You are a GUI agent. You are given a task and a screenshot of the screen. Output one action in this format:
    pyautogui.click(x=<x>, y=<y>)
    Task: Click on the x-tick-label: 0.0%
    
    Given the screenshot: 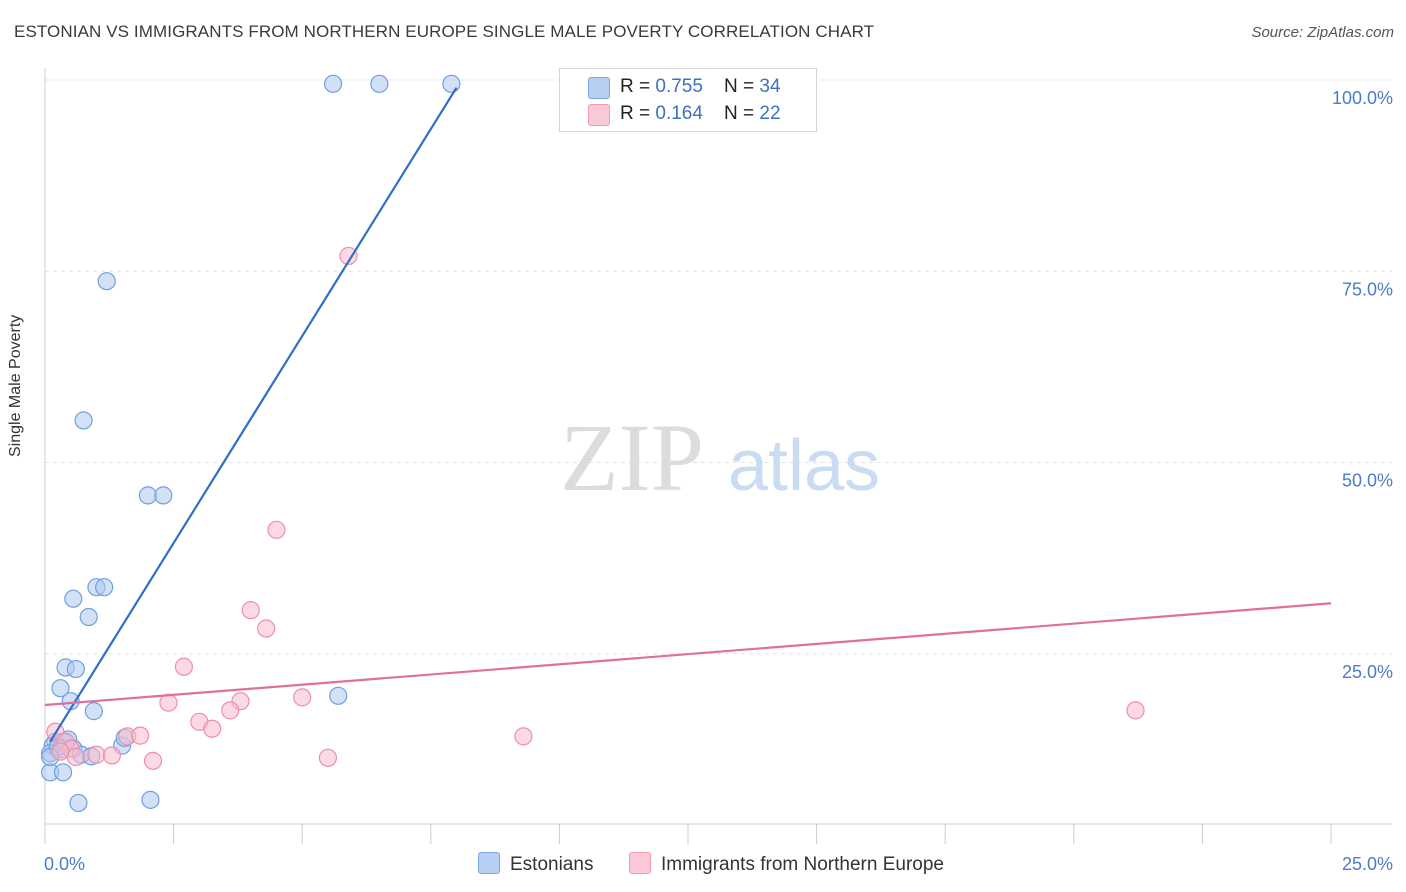 What is the action you would take?
    pyautogui.click(x=64, y=864)
    